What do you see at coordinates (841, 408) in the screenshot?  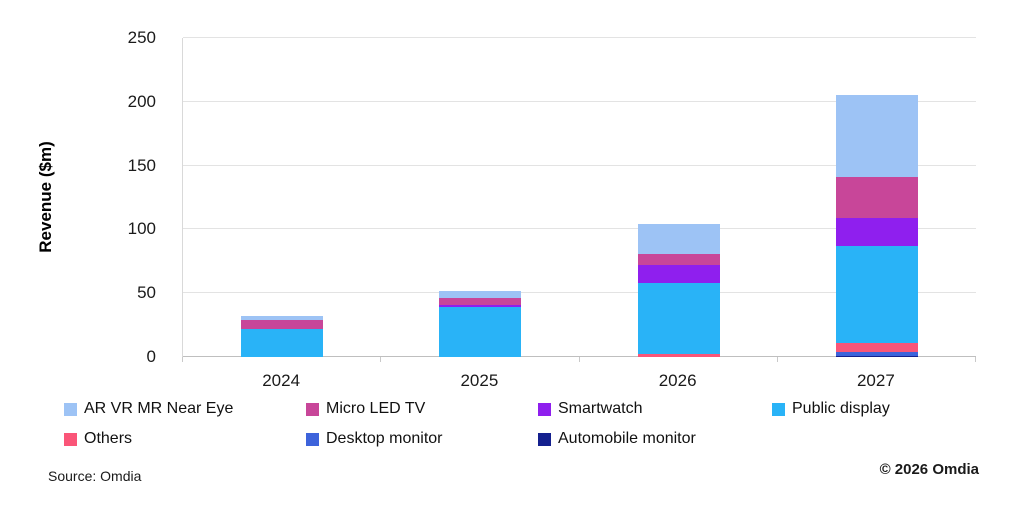 I see `legend-label: Public display` at bounding box center [841, 408].